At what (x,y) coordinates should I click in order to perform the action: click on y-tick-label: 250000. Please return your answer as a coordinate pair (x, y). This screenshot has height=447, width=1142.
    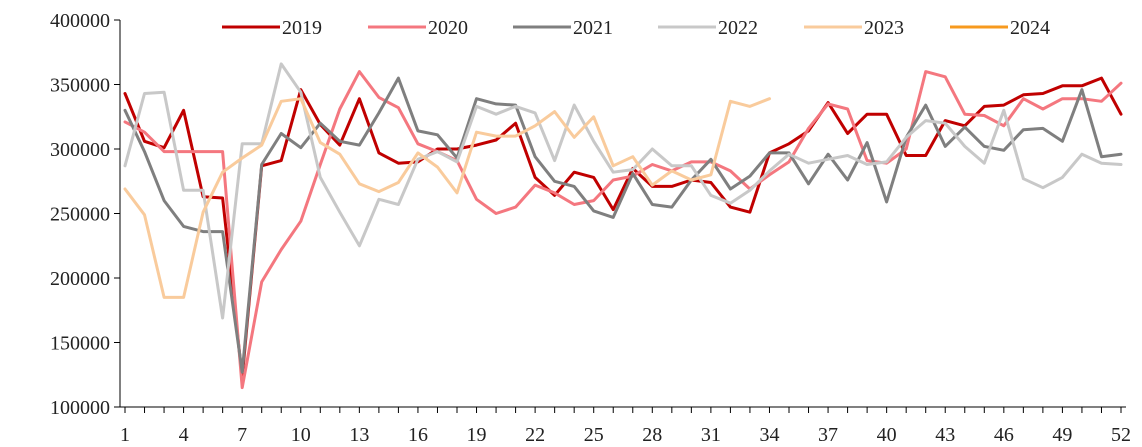
    Looking at the image, I should click on (80, 215).